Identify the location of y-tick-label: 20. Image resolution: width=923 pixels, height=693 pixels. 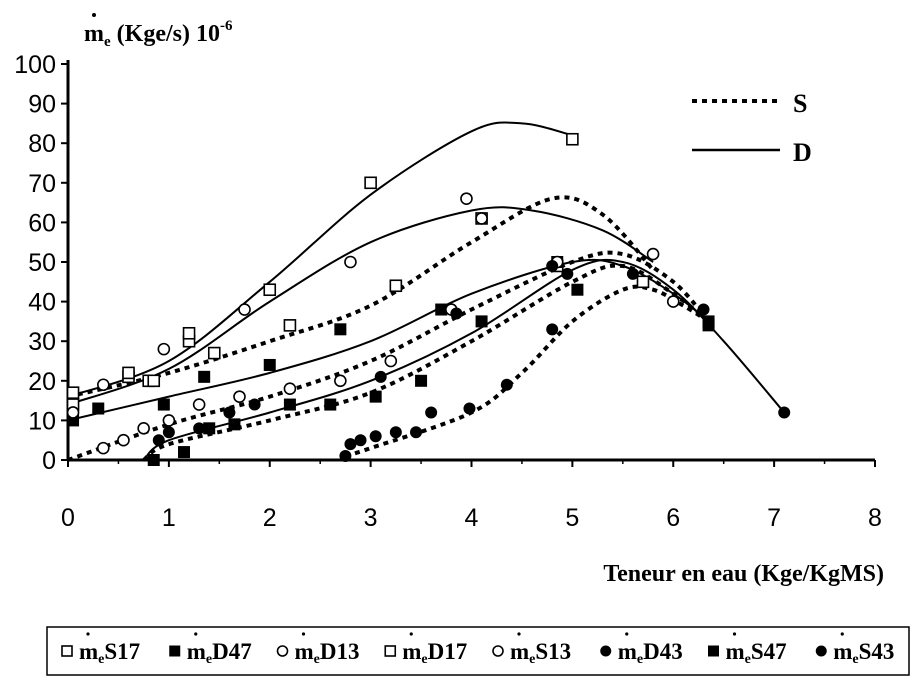
(42, 382).